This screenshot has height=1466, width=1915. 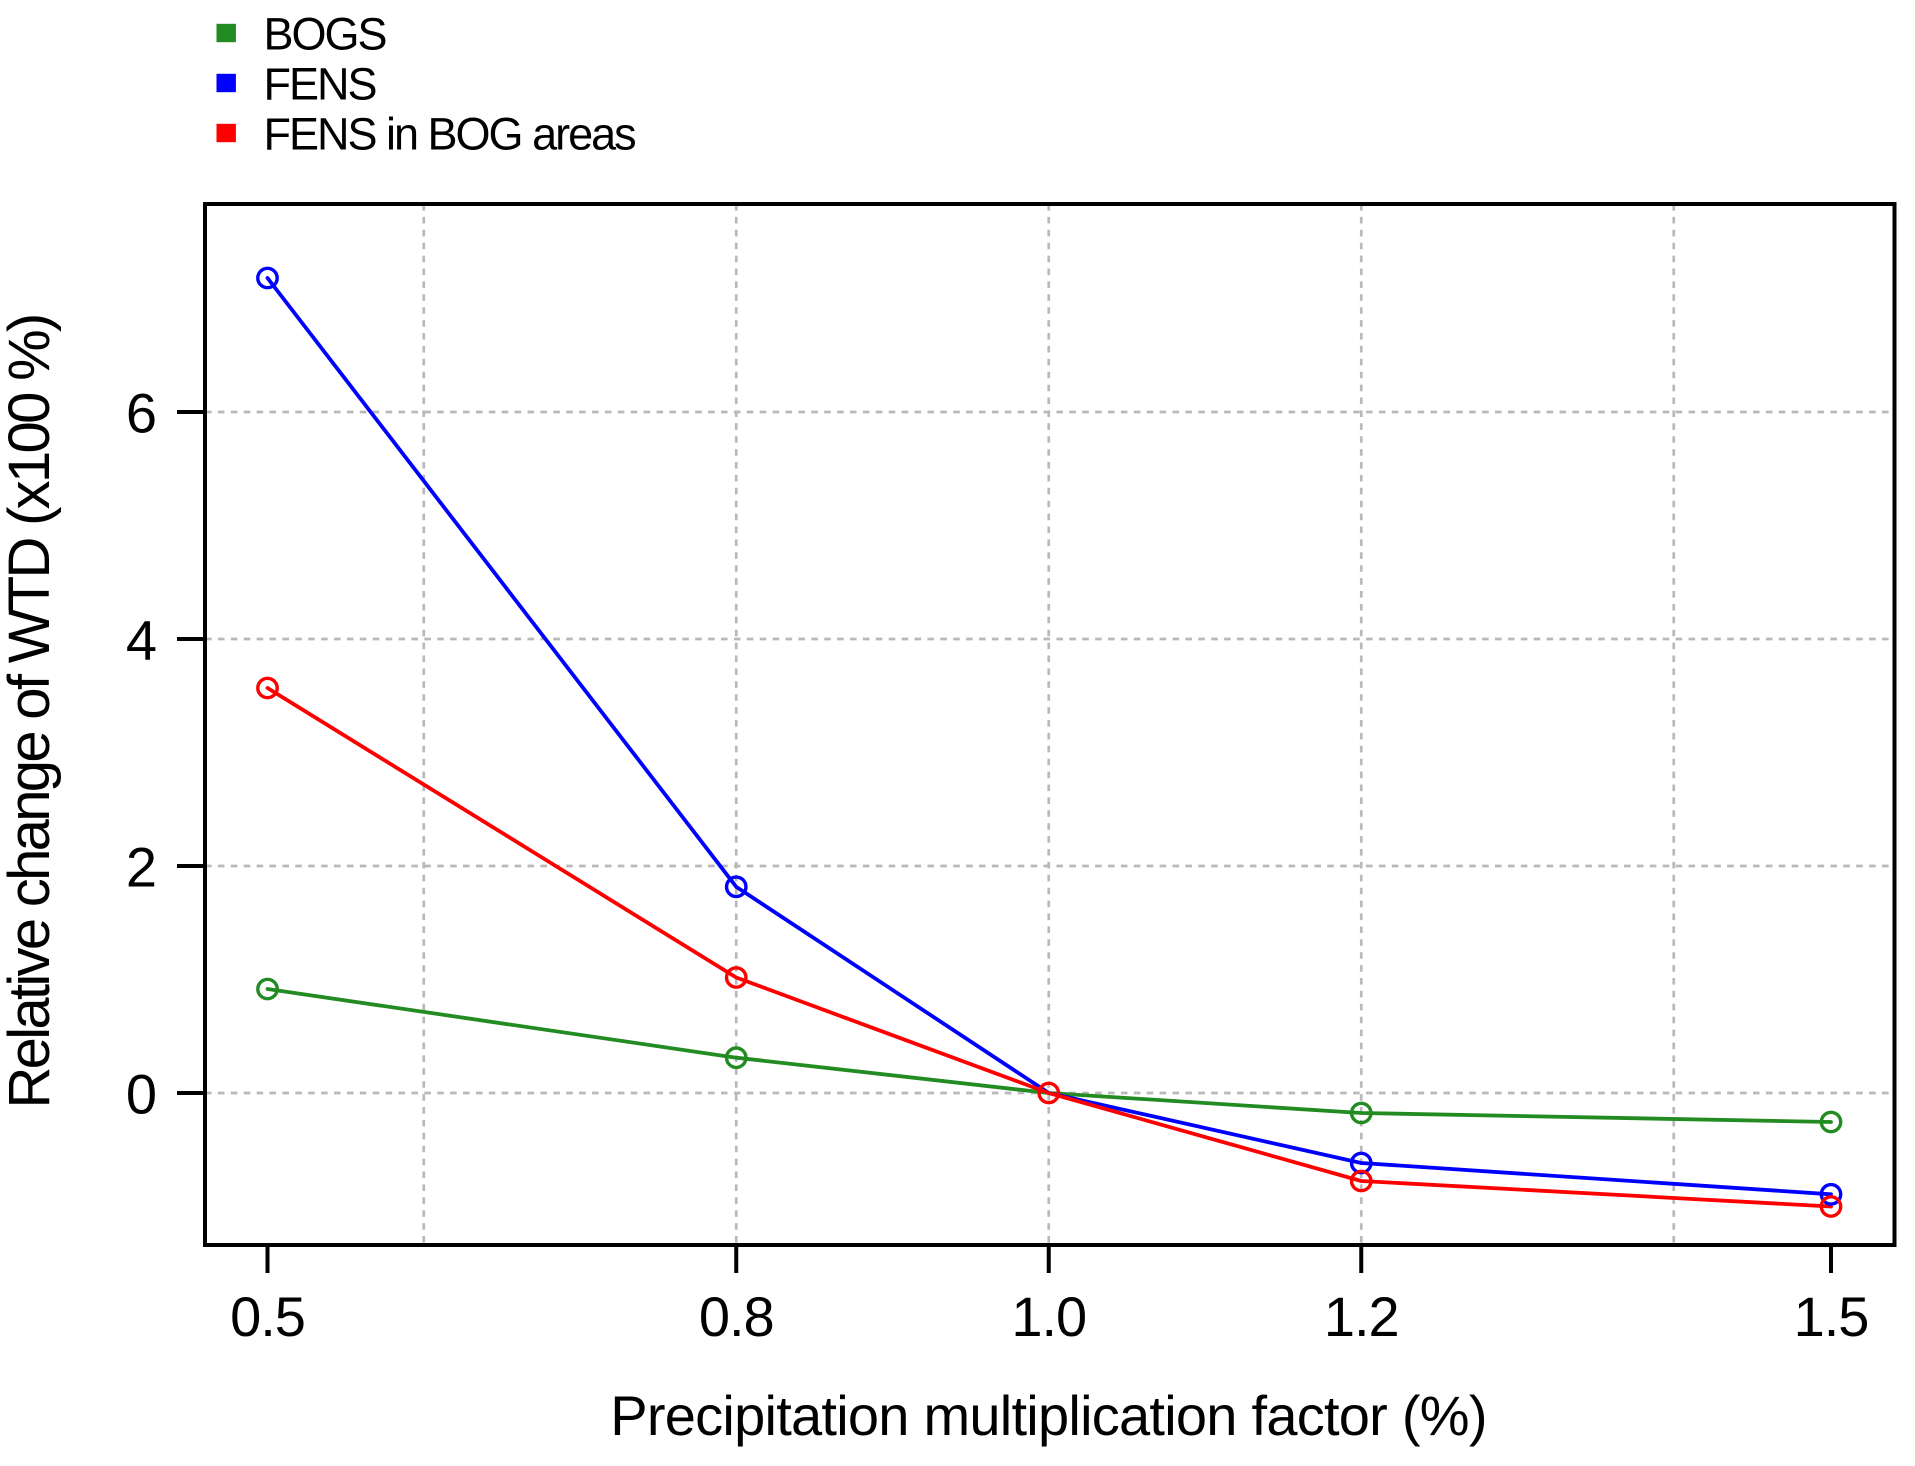 What do you see at coordinates (1361, 1316) in the screenshot?
I see `svg-text: 1.2` at bounding box center [1361, 1316].